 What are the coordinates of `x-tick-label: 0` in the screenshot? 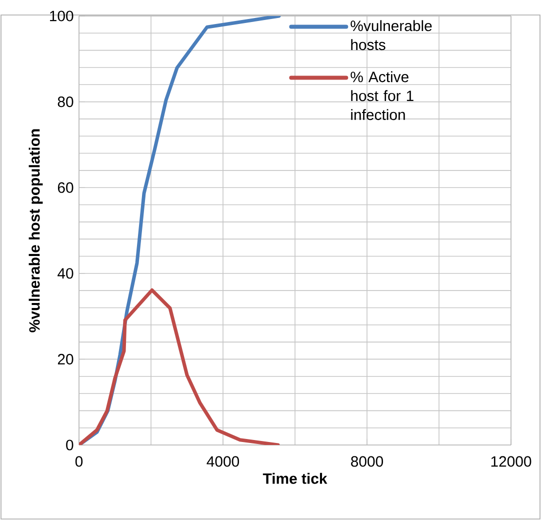 It's located at (79, 461).